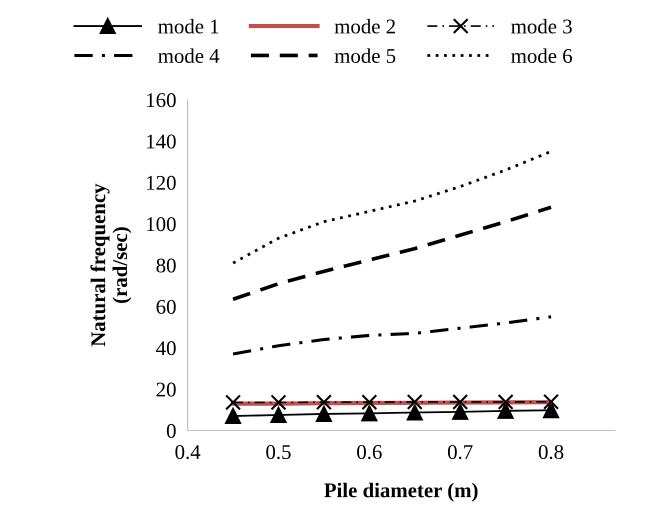 The width and height of the screenshot is (647, 525). What do you see at coordinates (541, 55) in the screenshot?
I see `legend-label: mode 6` at bounding box center [541, 55].